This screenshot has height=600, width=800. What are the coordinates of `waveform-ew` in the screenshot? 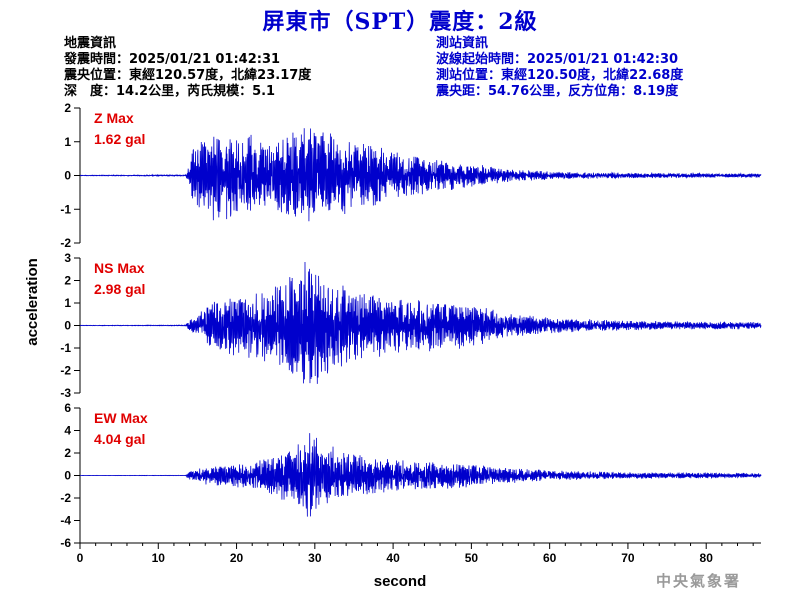 It's located at (420, 475).